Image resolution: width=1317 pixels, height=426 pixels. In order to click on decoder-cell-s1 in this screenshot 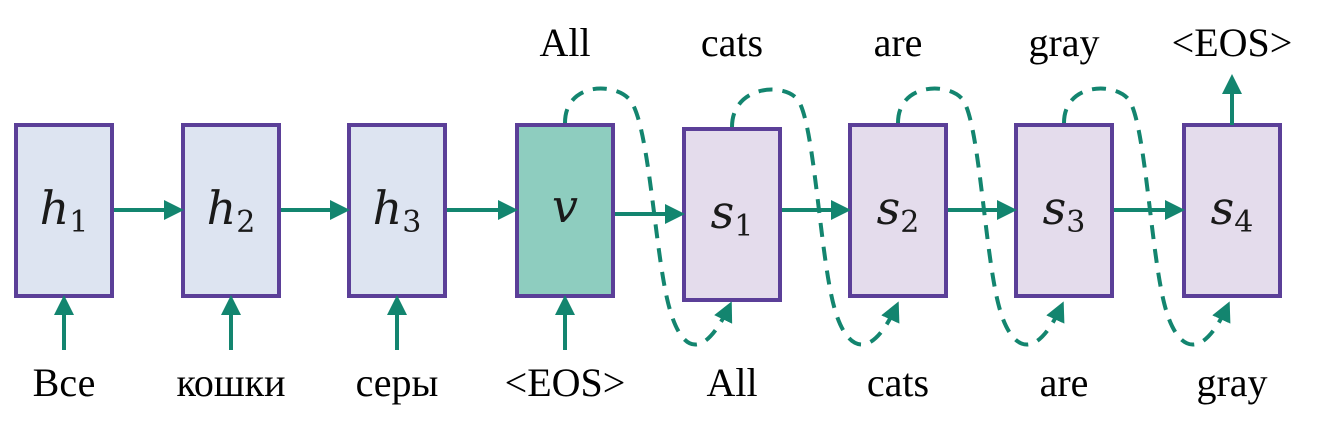, I will do `click(732, 214)`.